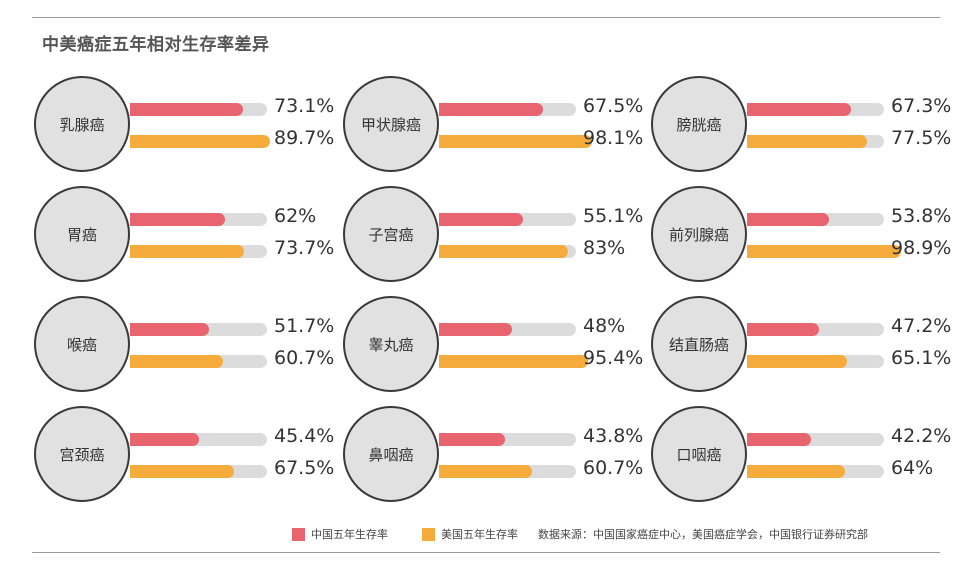  Describe the element at coordinates (699, 454) in the screenshot. I see `category-label: 口咽癌` at that location.